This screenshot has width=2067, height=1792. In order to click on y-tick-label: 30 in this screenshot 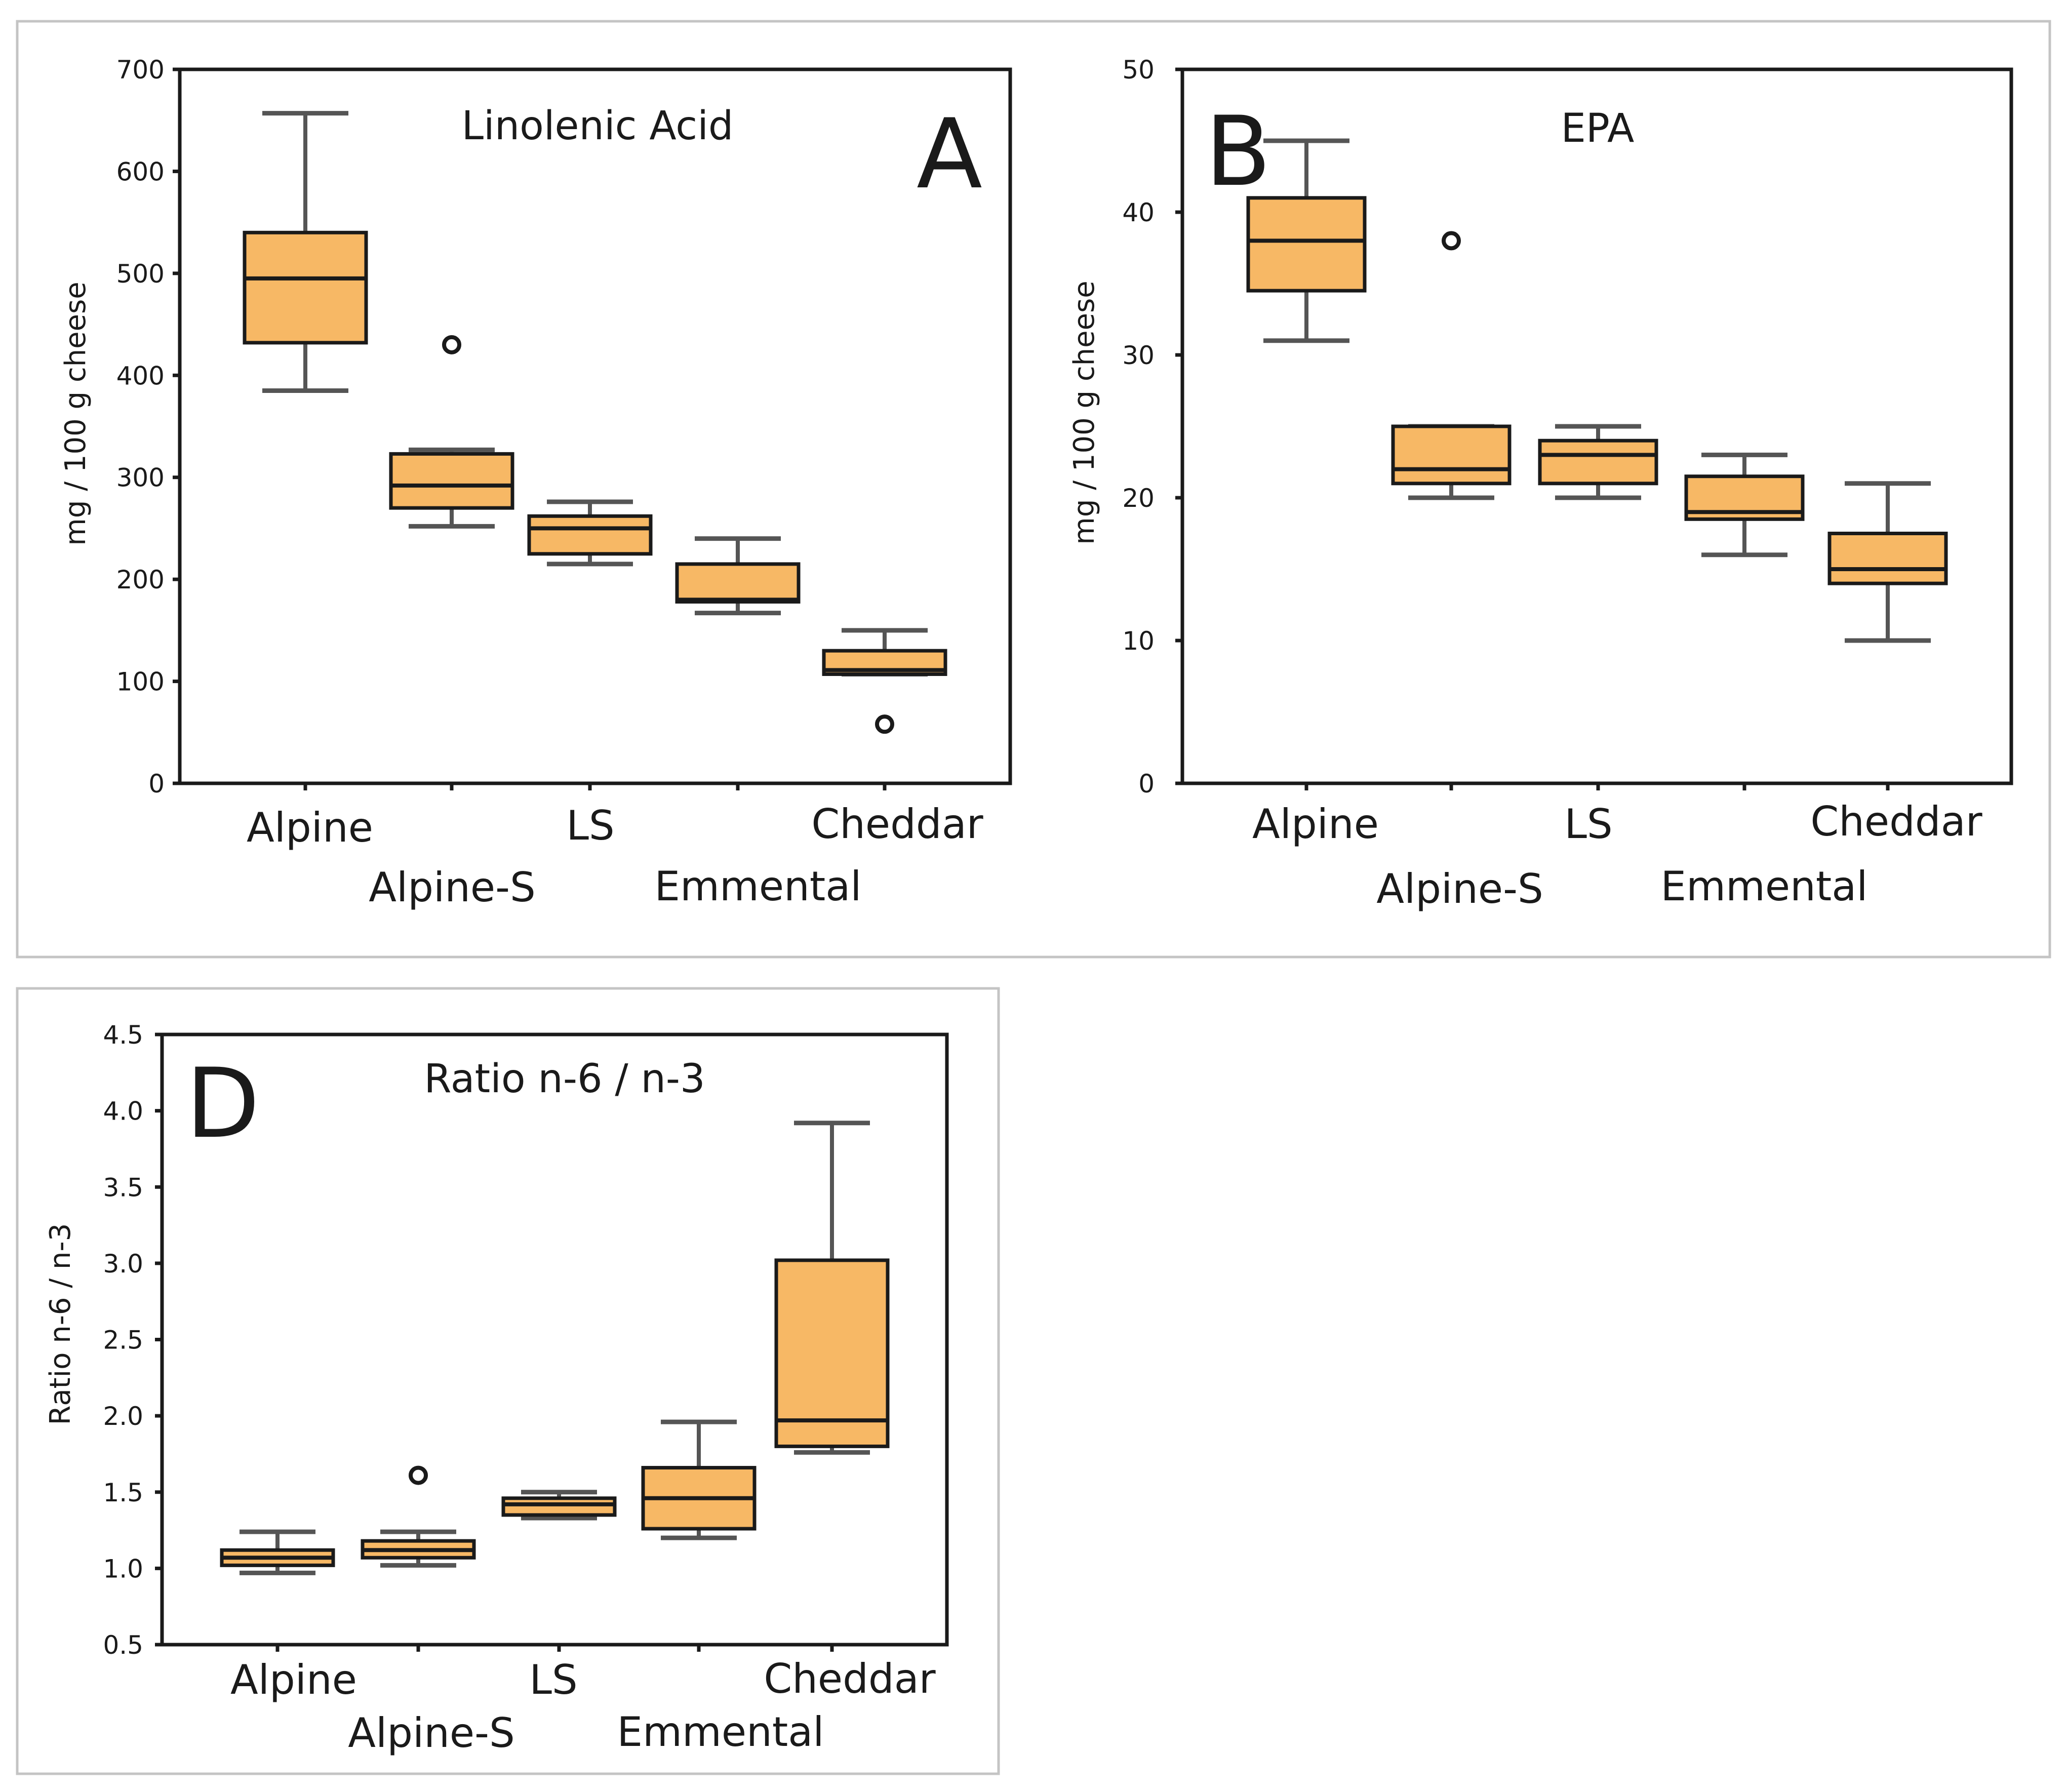, I will do `click(1138, 355)`.